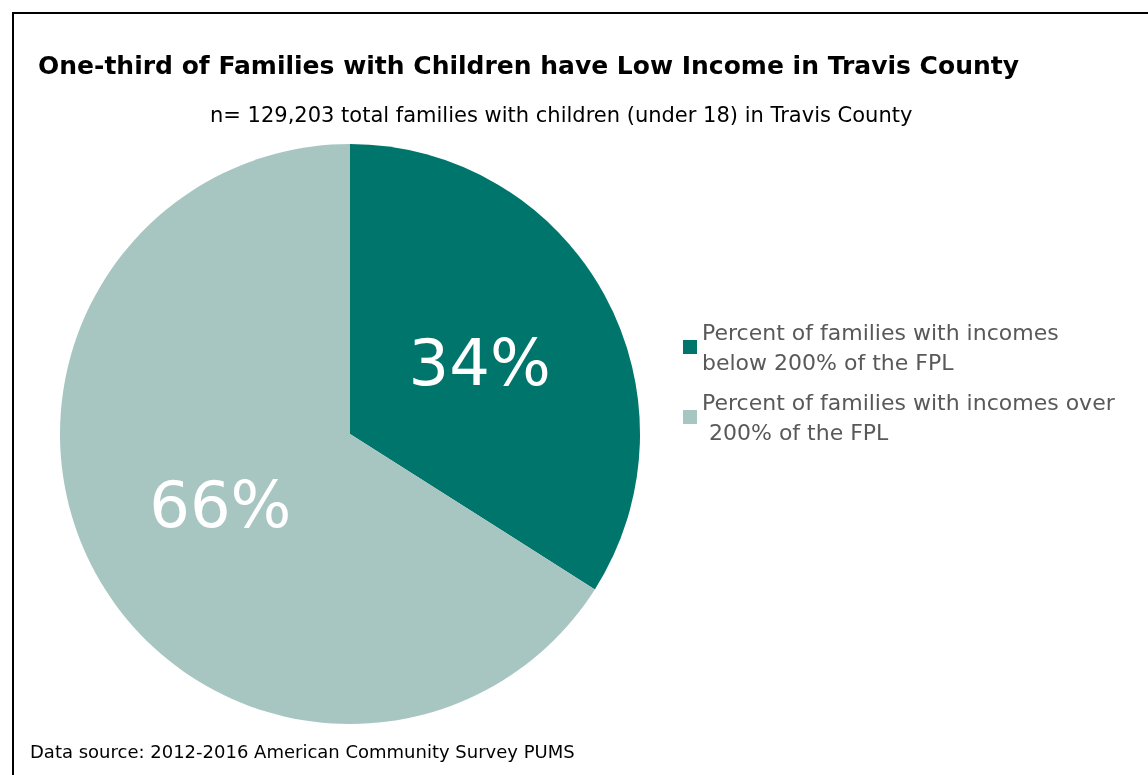  I want to click on source-note: Data source: 2012-2016 American Community Survey PUMS, so click(302, 751).